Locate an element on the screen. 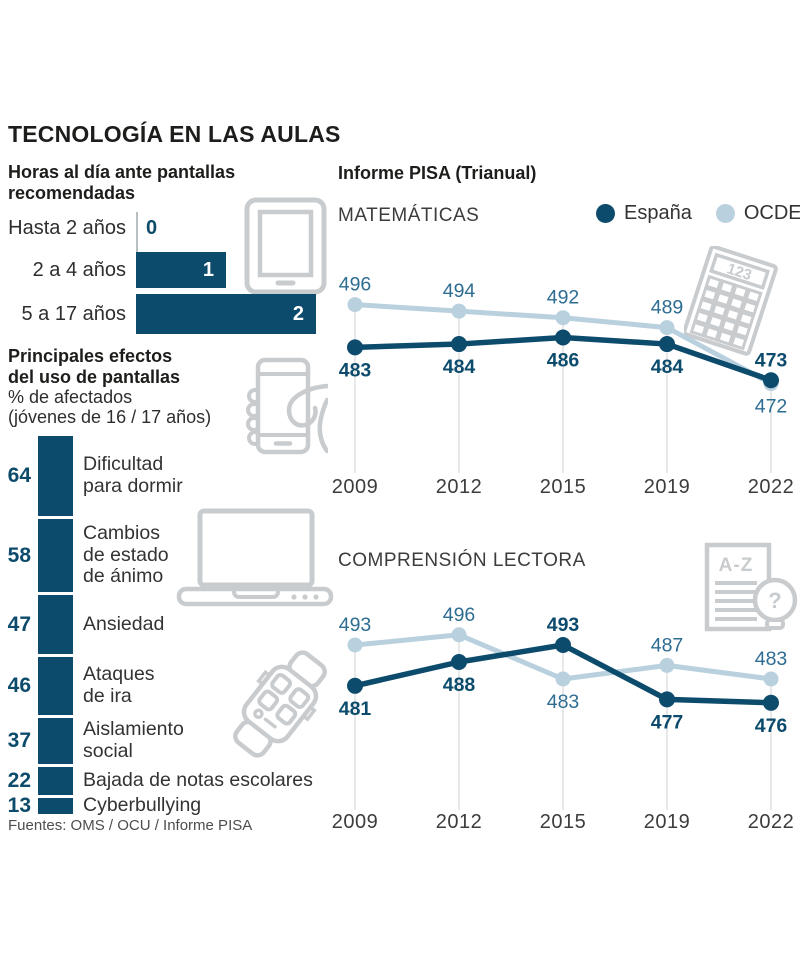 The image size is (800, 960). calculator-icon: 123 is located at coordinates (740, 302).